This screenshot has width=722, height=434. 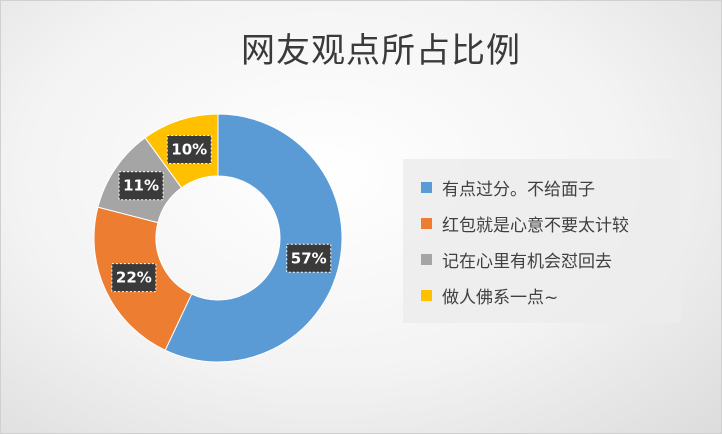 I want to click on data-label-text-3: 11%, so click(x=141, y=186).